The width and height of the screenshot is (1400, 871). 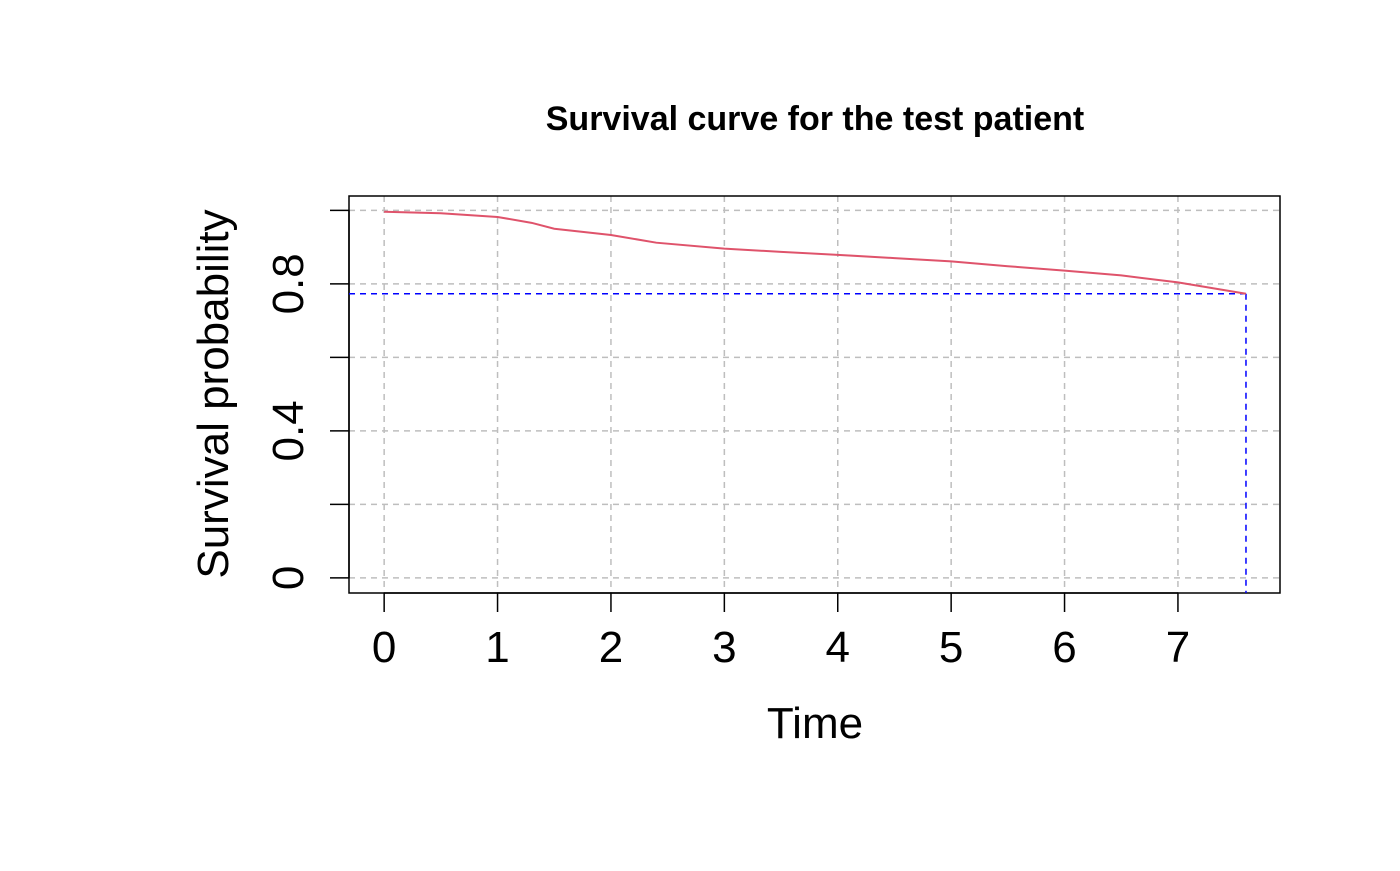 What do you see at coordinates (288, 430) in the screenshot?
I see `y-tick-label: 0.4` at bounding box center [288, 430].